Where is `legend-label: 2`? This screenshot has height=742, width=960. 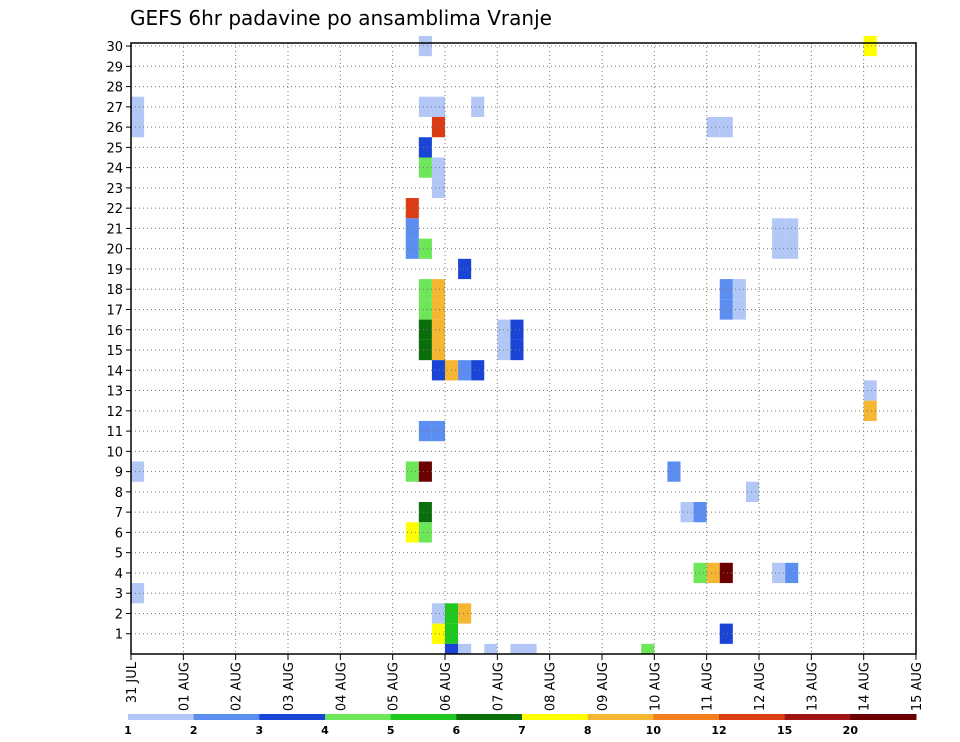 legend-label: 2 is located at coordinates (194, 730).